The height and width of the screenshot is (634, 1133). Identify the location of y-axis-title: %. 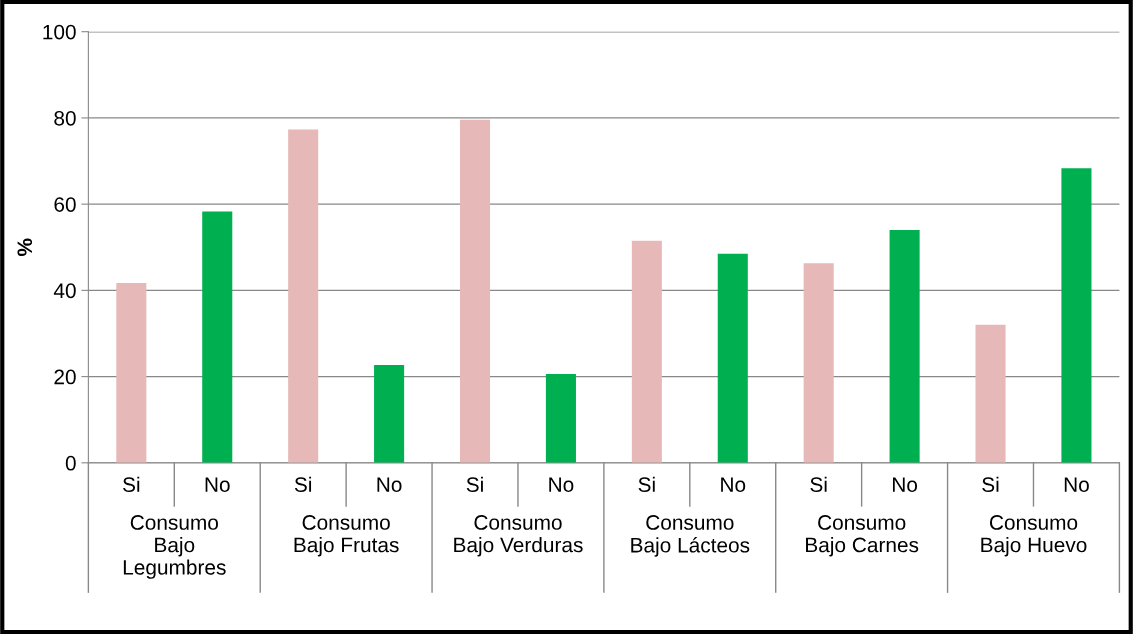
(25, 247).